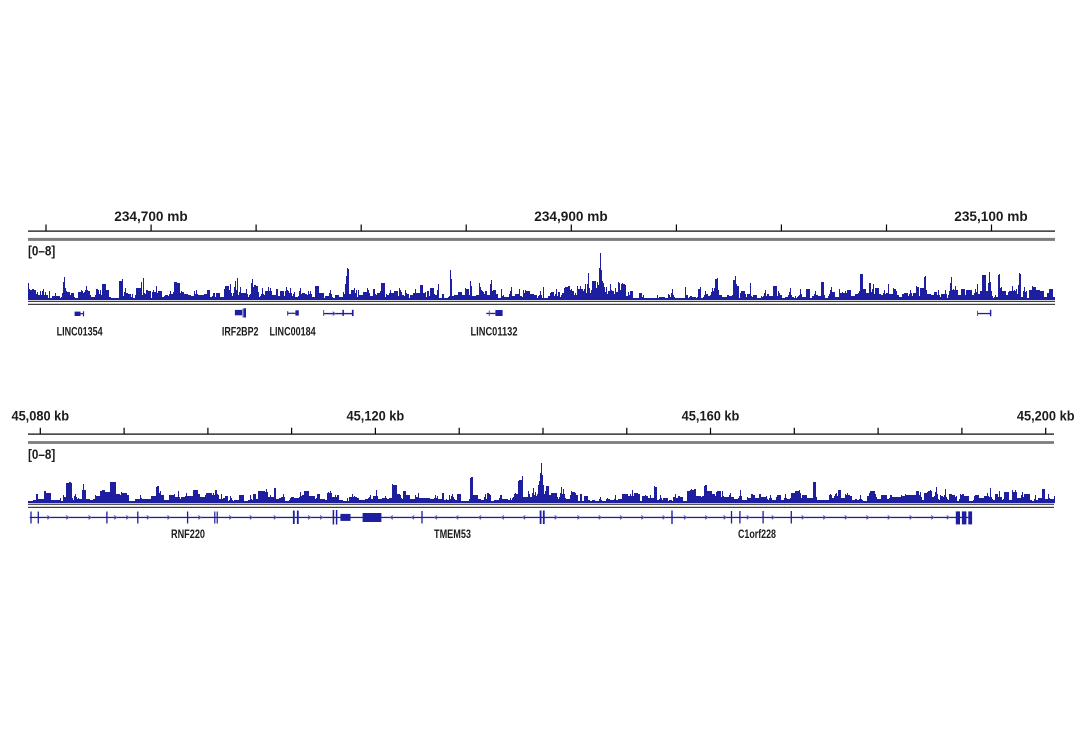  Describe the element at coordinates (494, 331) in the screenshot. I see `svg-text: LINC01132` at that location.